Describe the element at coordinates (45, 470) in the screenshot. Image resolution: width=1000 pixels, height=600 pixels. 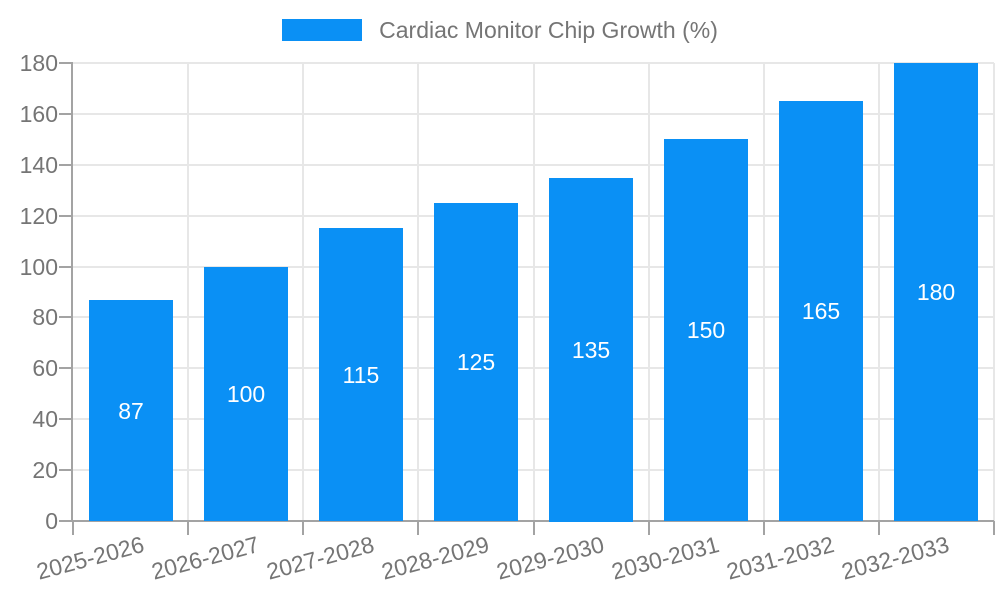
I see `y-tick-label: 20` at that location.